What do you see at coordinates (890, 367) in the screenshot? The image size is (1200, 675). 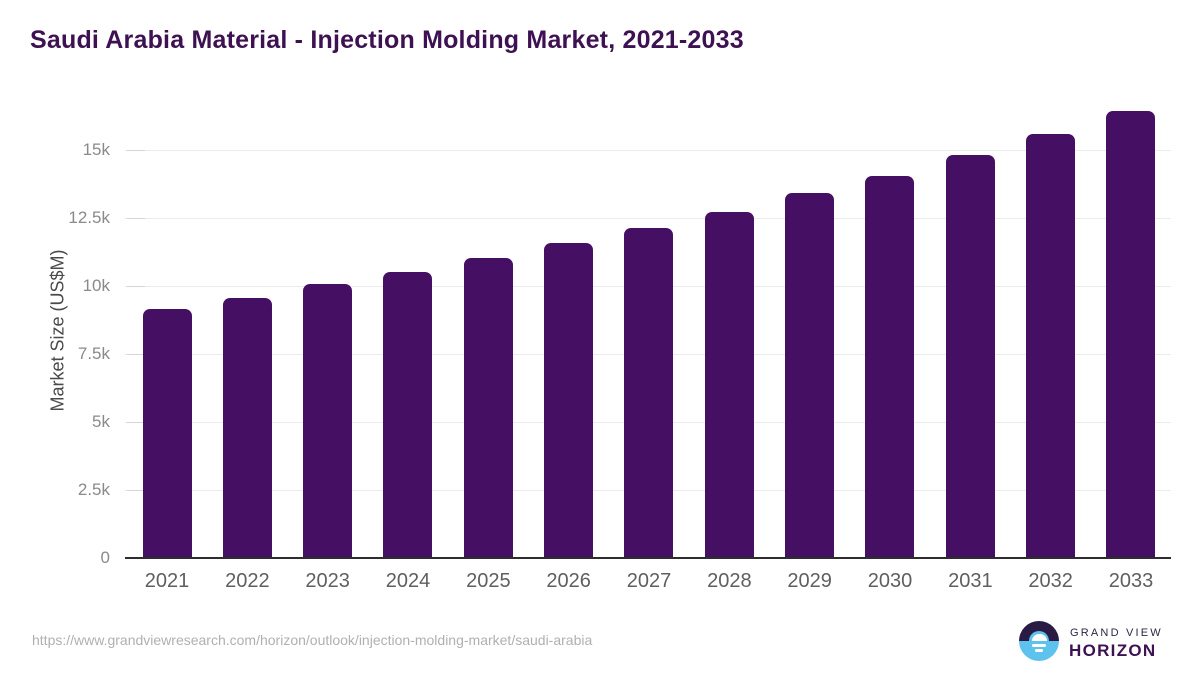 I see `bar-2030` at bounding box center [890, 367].